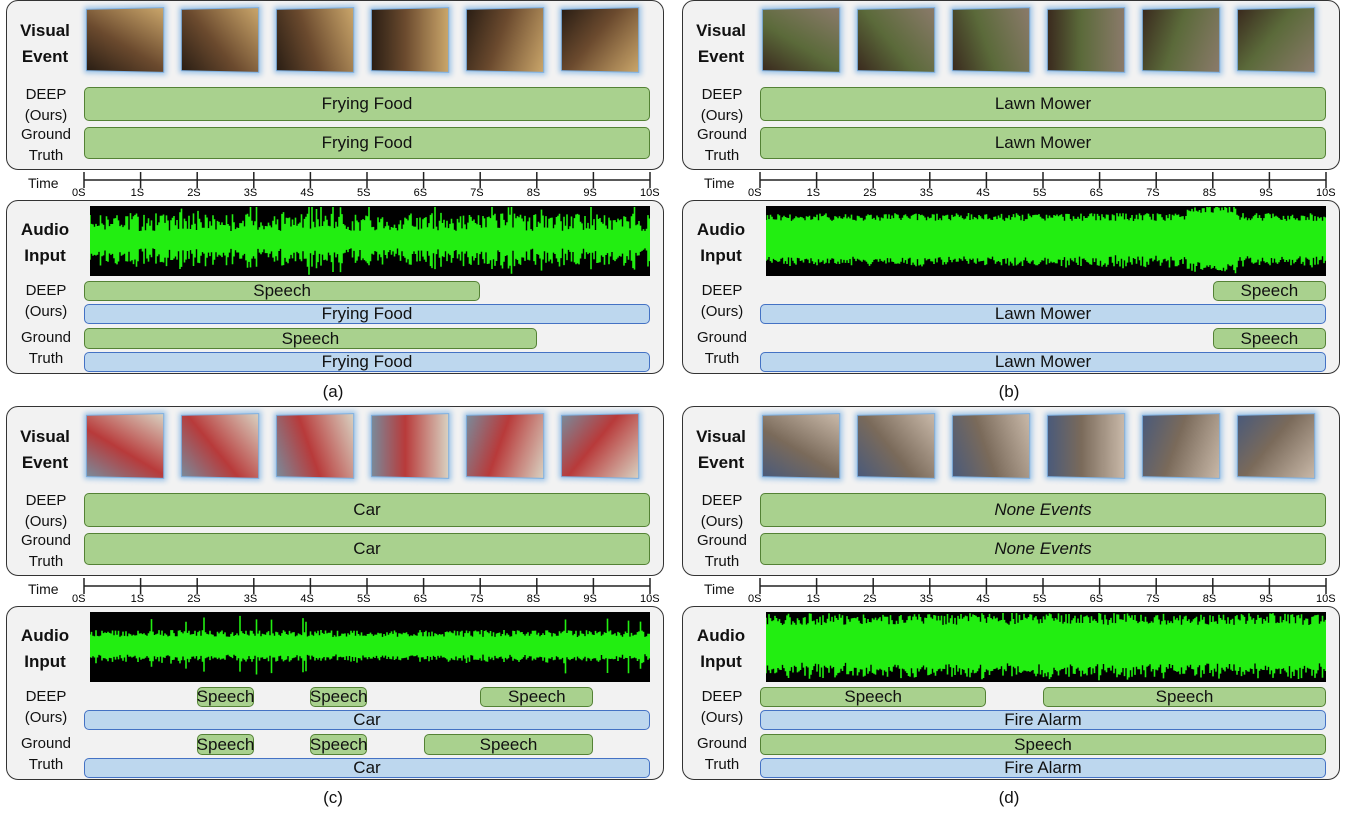  What do you see at coordinates (1043, 768) in the screenshot?
I see `segment-bar: Fire Alarm` at bounding box center [1043, 768].